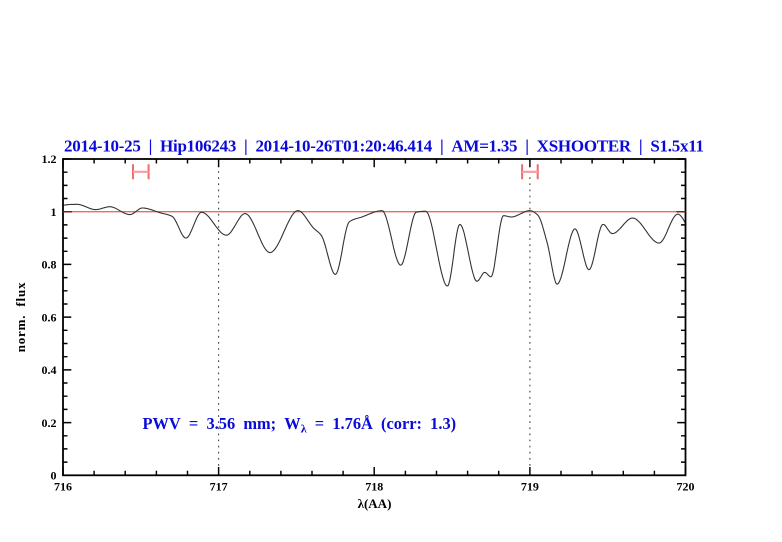  Describe the element at coordinates (374, 487) in the screenshot. I see `svg-text: 718` at that location.